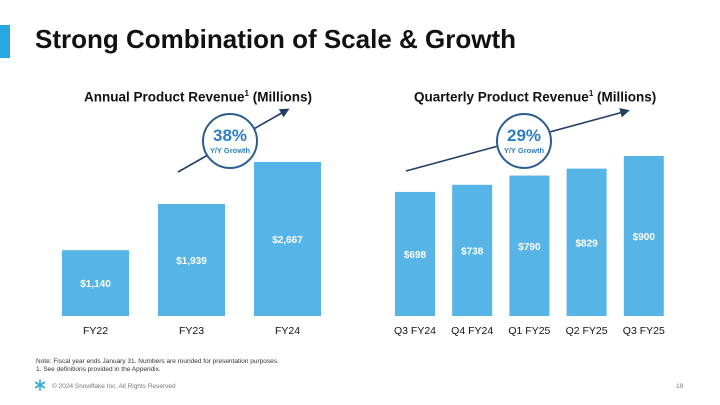 The image size is (720, 405). I want to click on annual-growth-circle, so click(230, 141).